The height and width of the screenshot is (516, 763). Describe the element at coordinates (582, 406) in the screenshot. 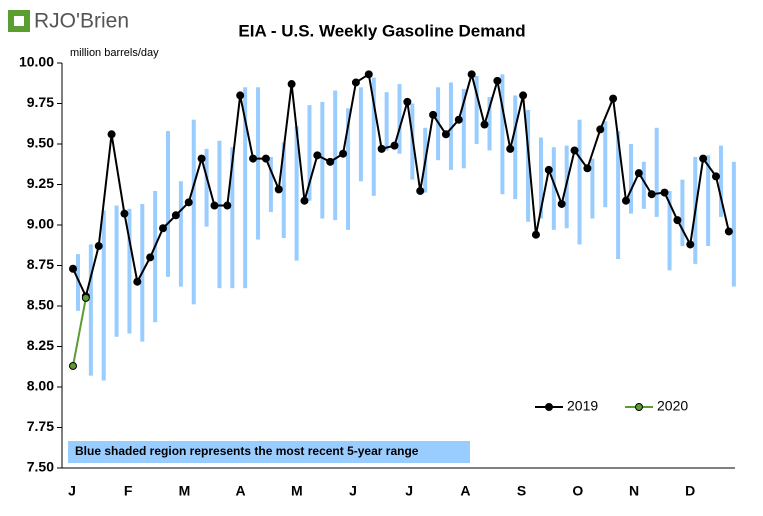

I see `legend-label: 2019` at that location.